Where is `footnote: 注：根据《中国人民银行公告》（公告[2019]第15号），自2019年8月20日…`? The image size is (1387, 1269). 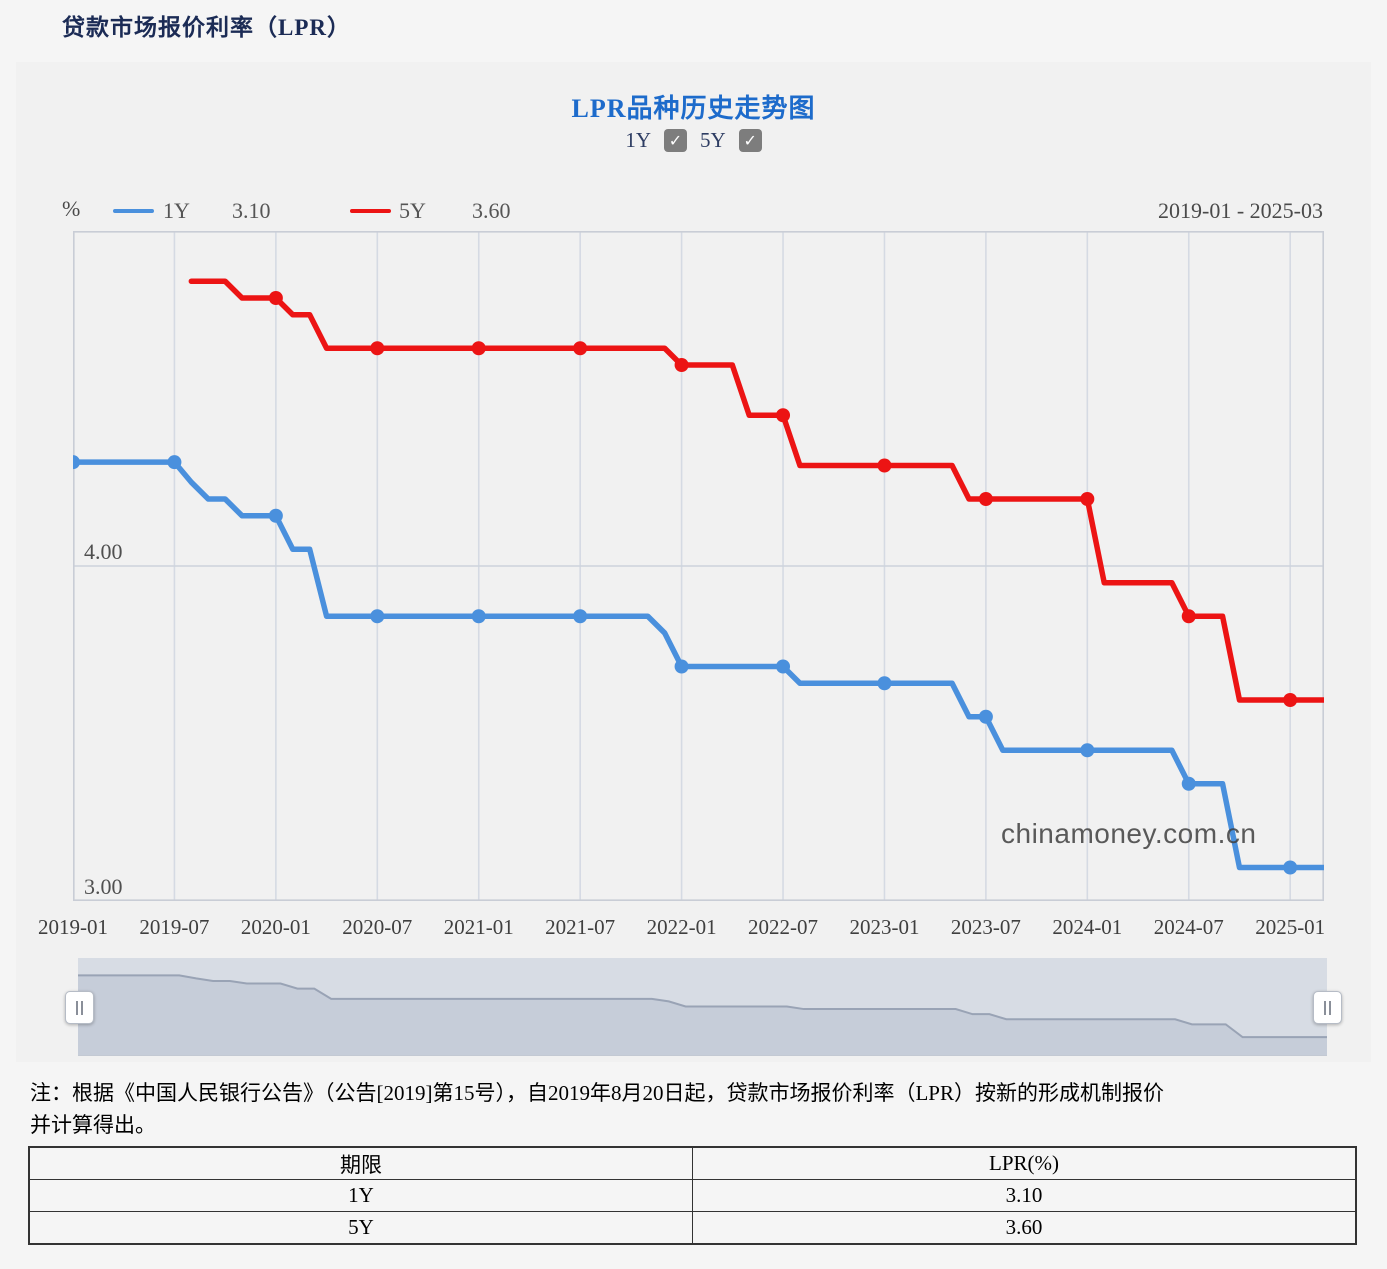
footnote: 注：根据《中国人民银行公告》（公告[2019]第15号），自2019年8月20日… is located at coordinates (695, 1109).